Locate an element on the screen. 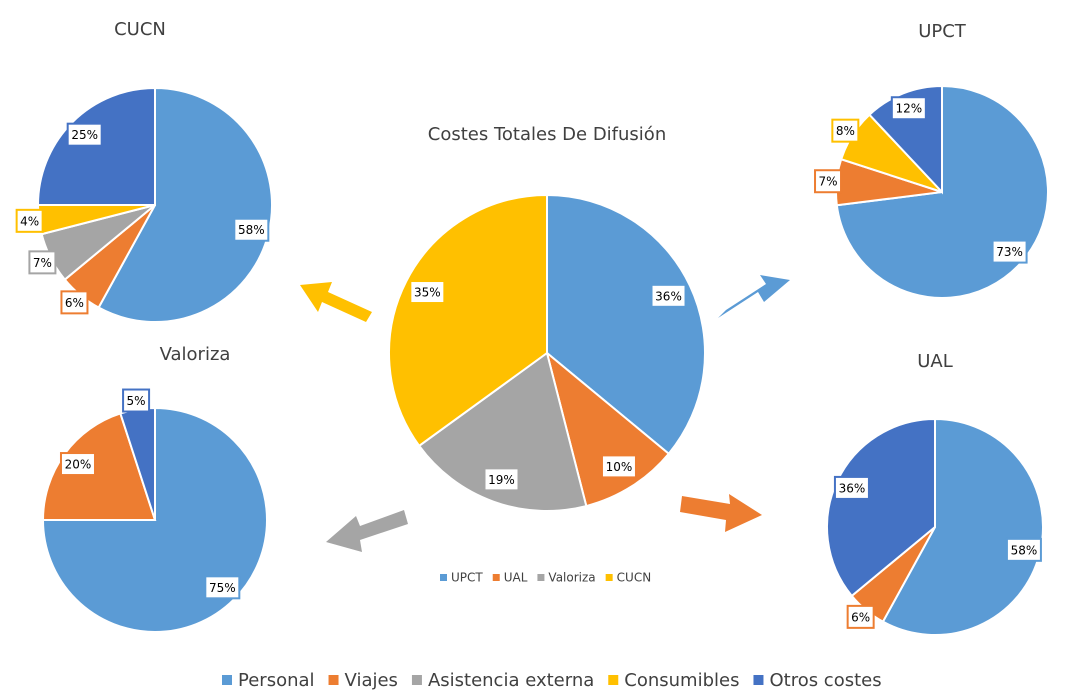 The width and height of the screenshot is (1079, 699). pie-title: Costes Totales De Difusión is located at coordinates (547, 134).